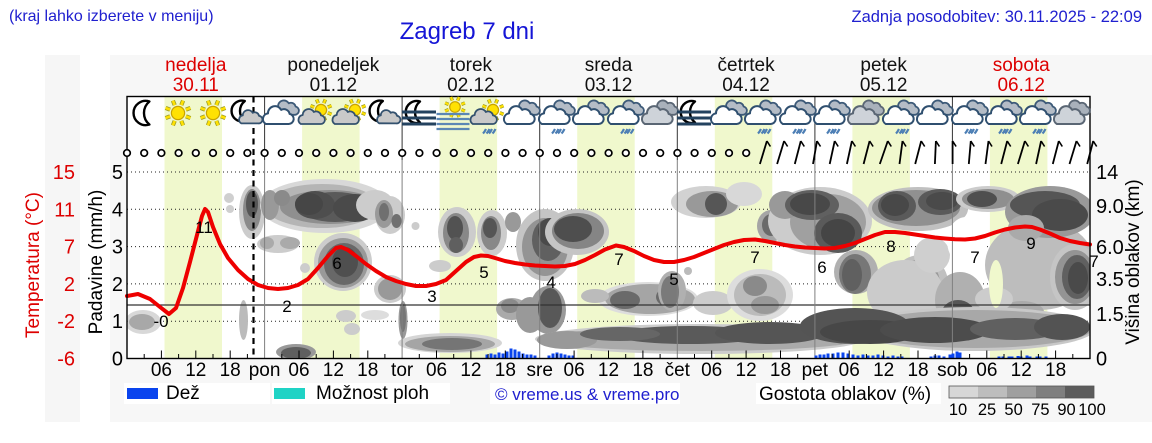 Image resolution: width=1152 pixels, height=443 pixels. Describe the element at coordinates (678, 370) in the screenshot. I see `svg-text: čet` at that location.